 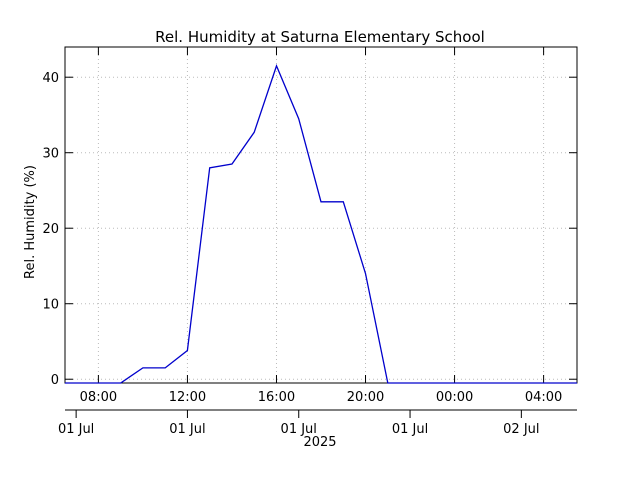 I want to click on date-axis: 01 Jul 01 Jul 01 Jul 01 Jul 02 Jul, so click(x=299, y=423).